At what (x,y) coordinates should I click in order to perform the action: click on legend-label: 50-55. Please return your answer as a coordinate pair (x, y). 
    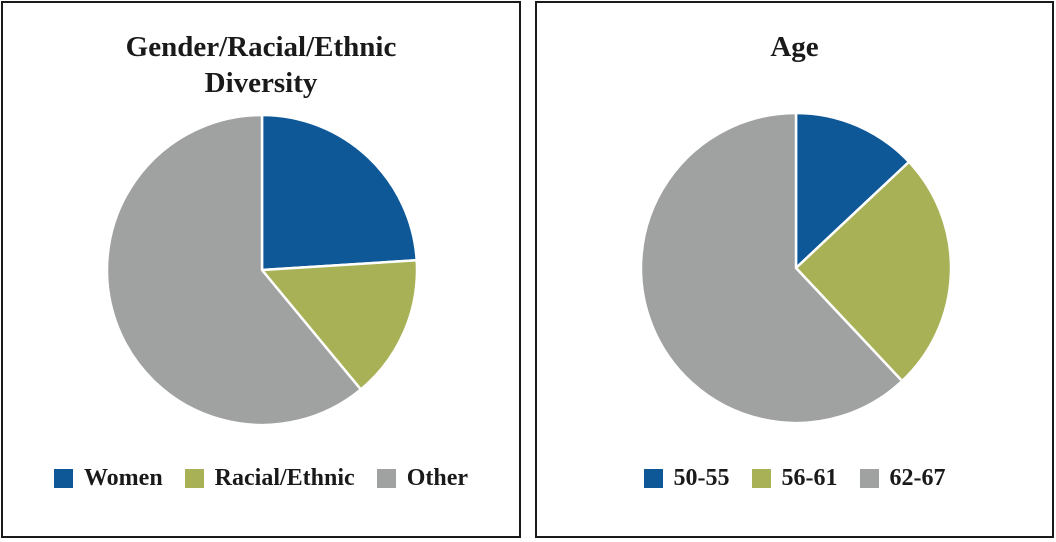
    Looking at the image, I should click on (701, 478).